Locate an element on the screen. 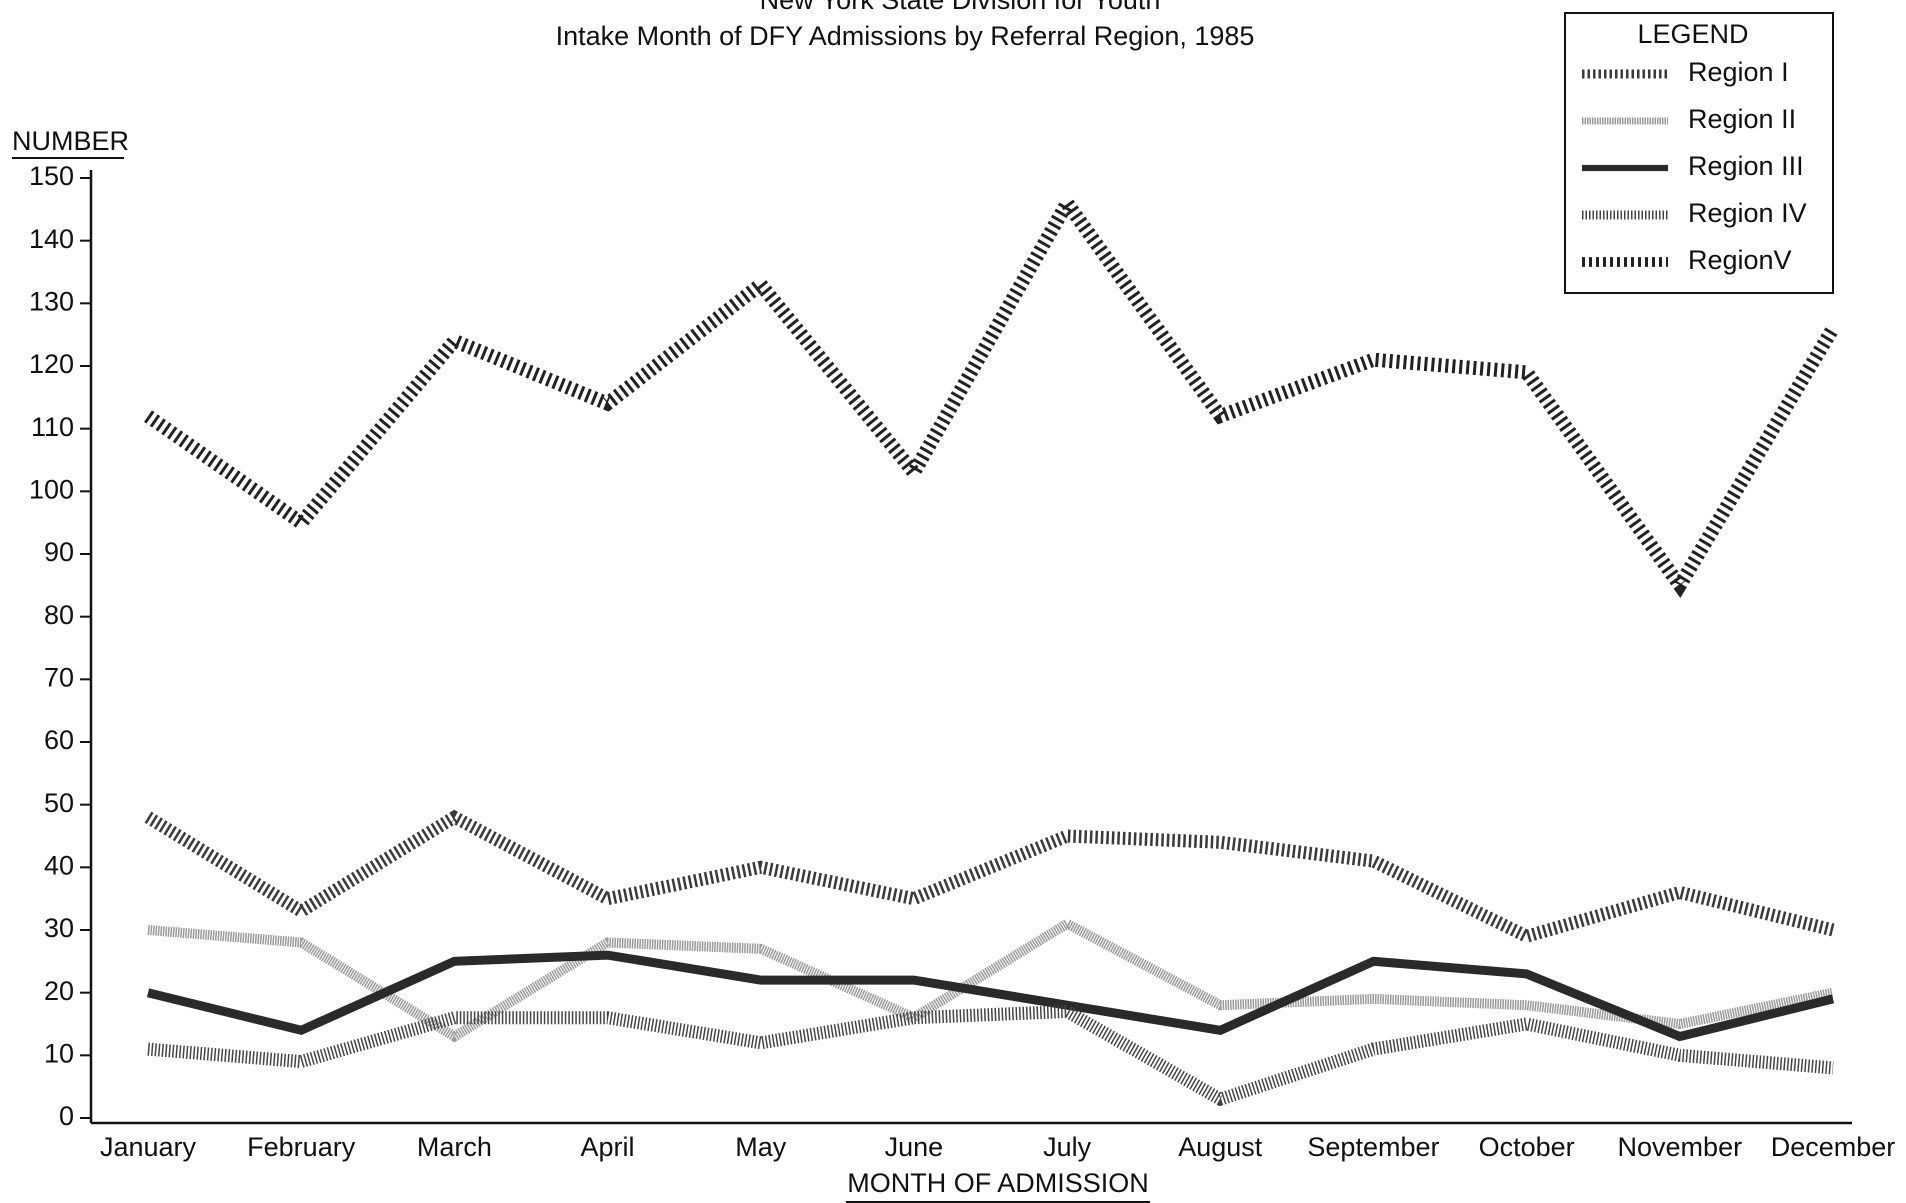 The width and height of the screenshot is (1906, 1203). y-tick-label: 40 is located at coordinates (59, 865).